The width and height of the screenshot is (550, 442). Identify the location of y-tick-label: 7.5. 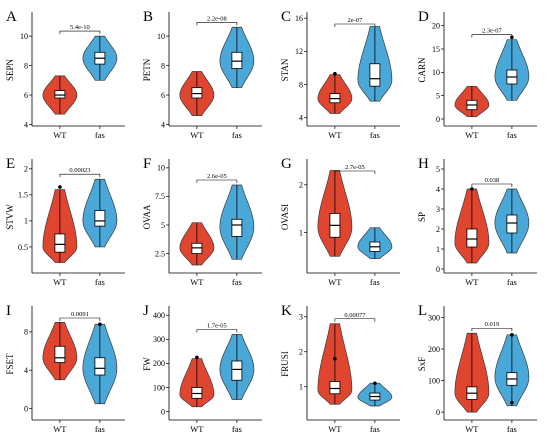
(160, 196).